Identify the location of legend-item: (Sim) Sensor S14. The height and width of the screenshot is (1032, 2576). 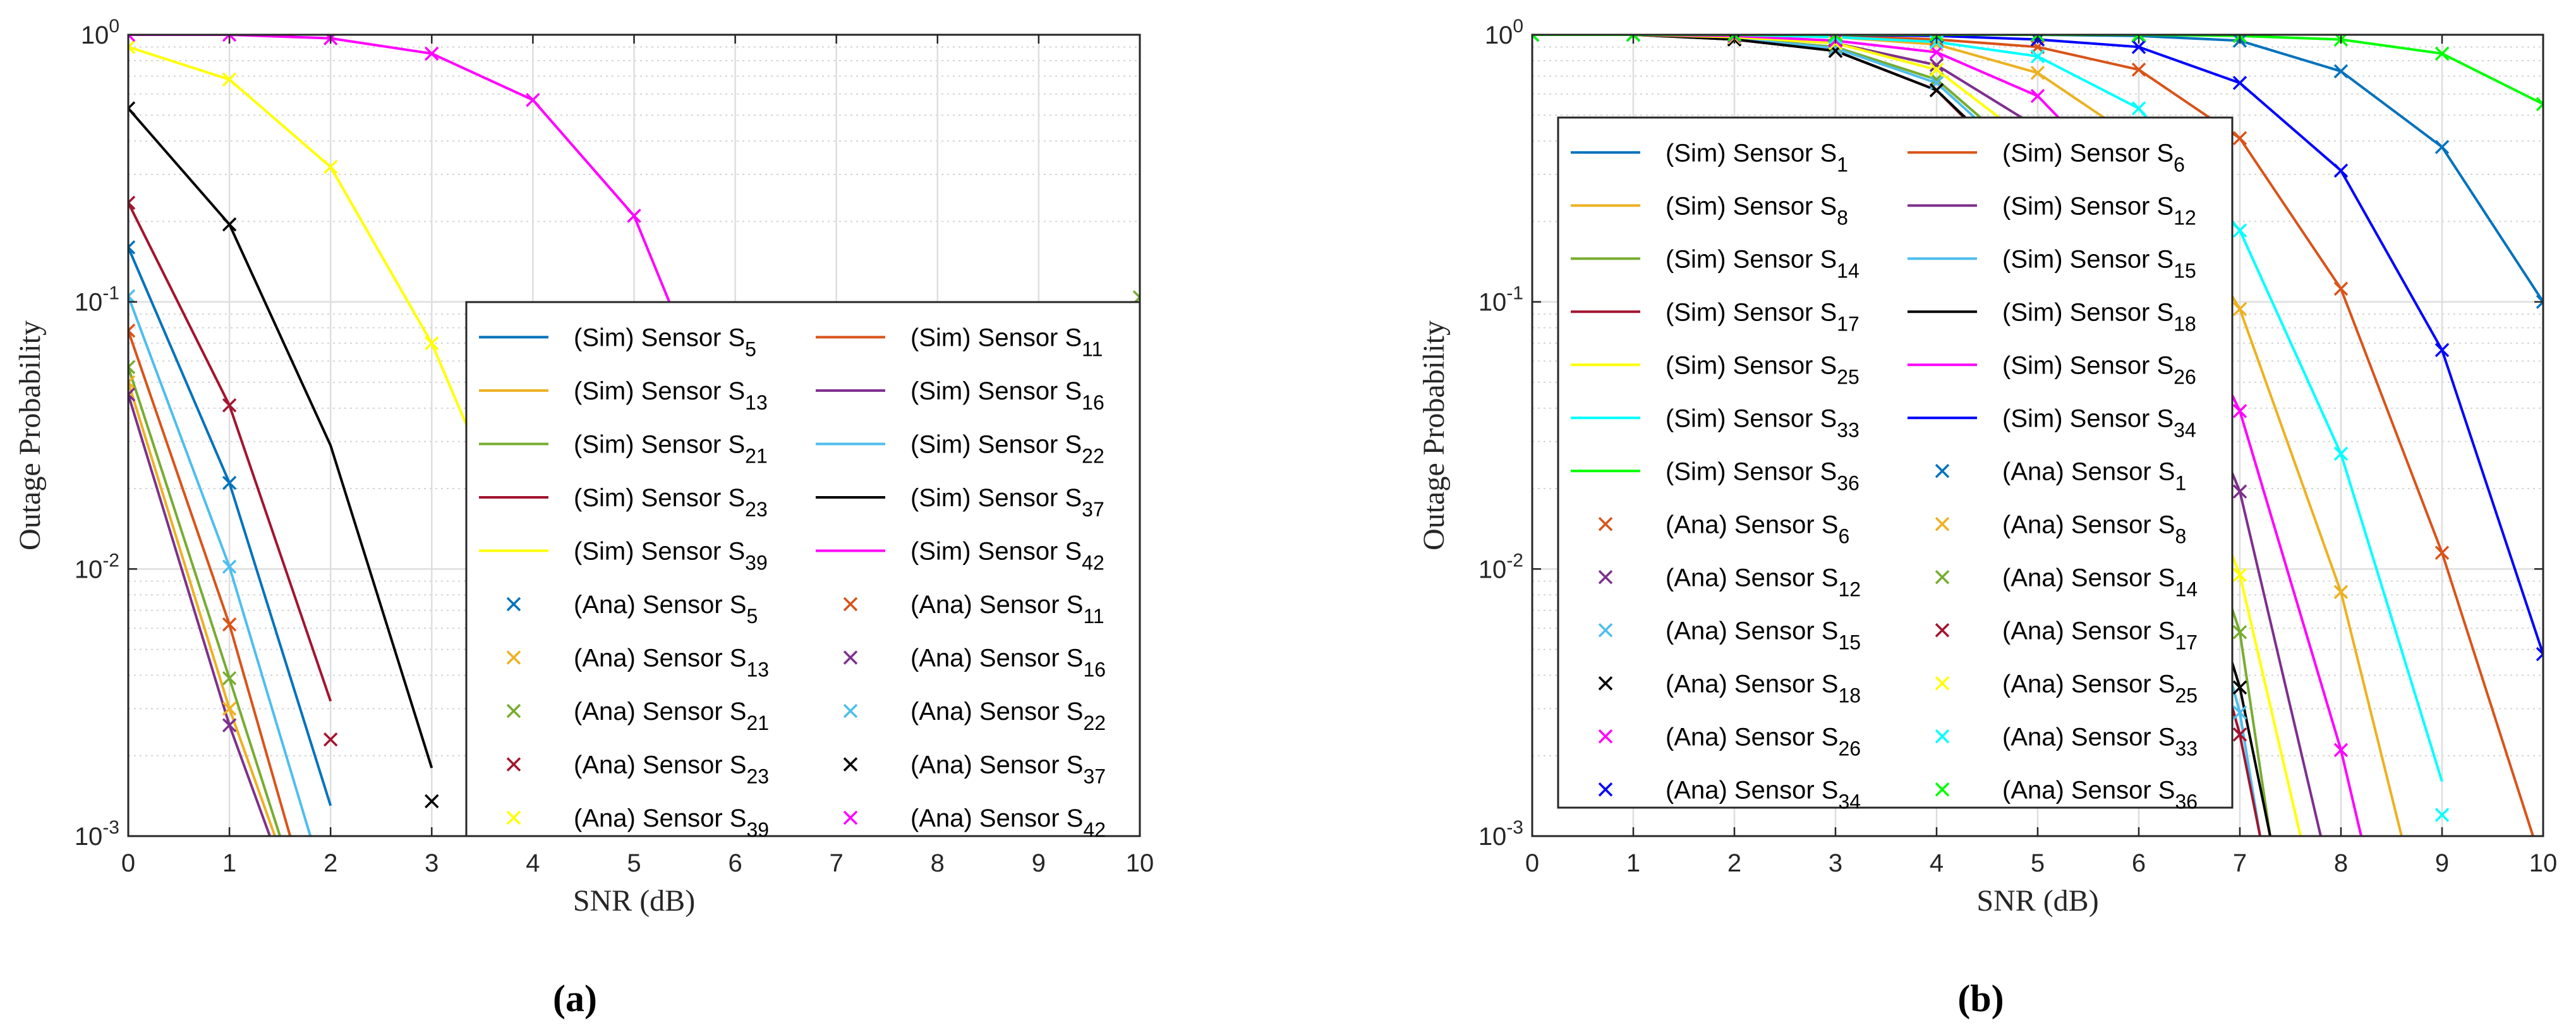
(1715, 263).